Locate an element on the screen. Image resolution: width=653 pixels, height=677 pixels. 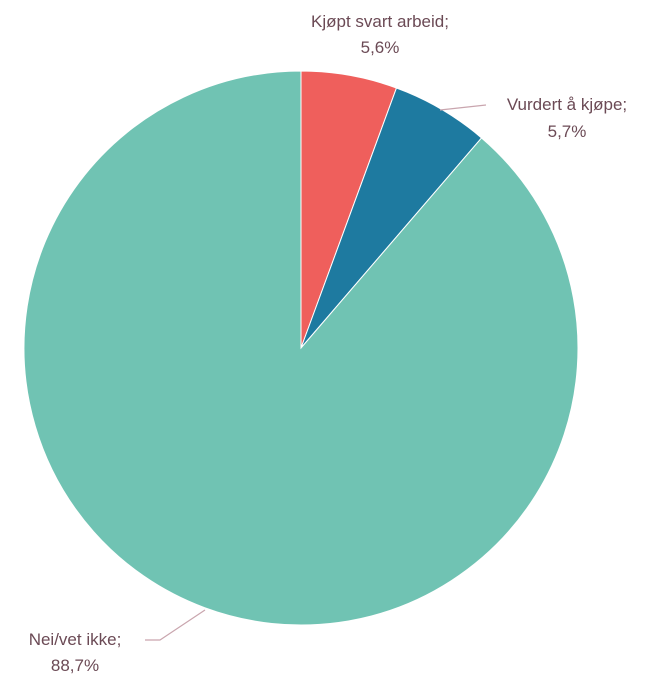
slice-value-kjopt: 5,6% is located at coordinates (380, 47).